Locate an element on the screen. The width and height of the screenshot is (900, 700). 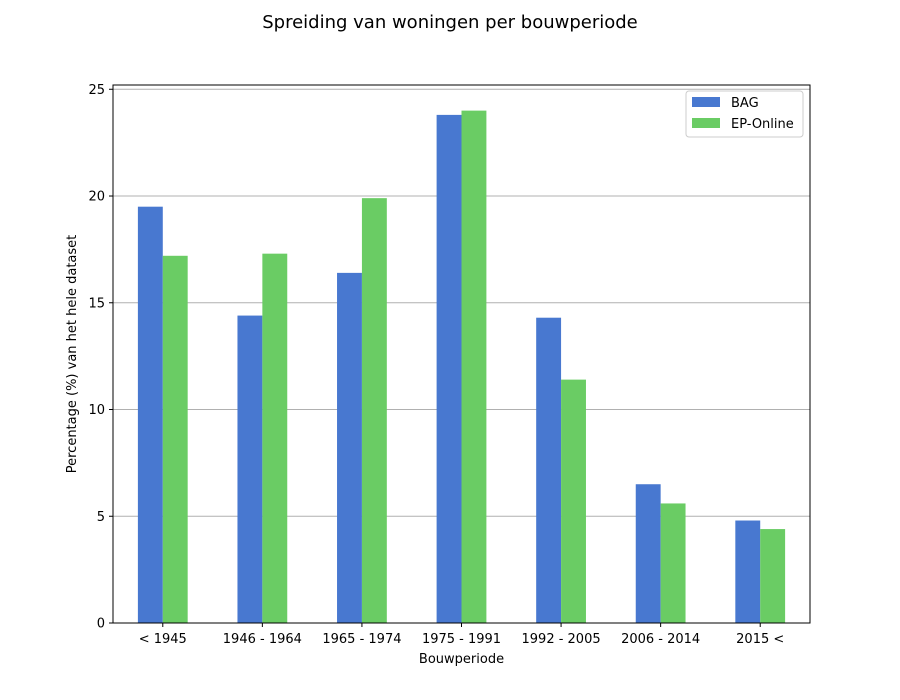
legend: BAG EP-Online is located at coordinates (744, 114).